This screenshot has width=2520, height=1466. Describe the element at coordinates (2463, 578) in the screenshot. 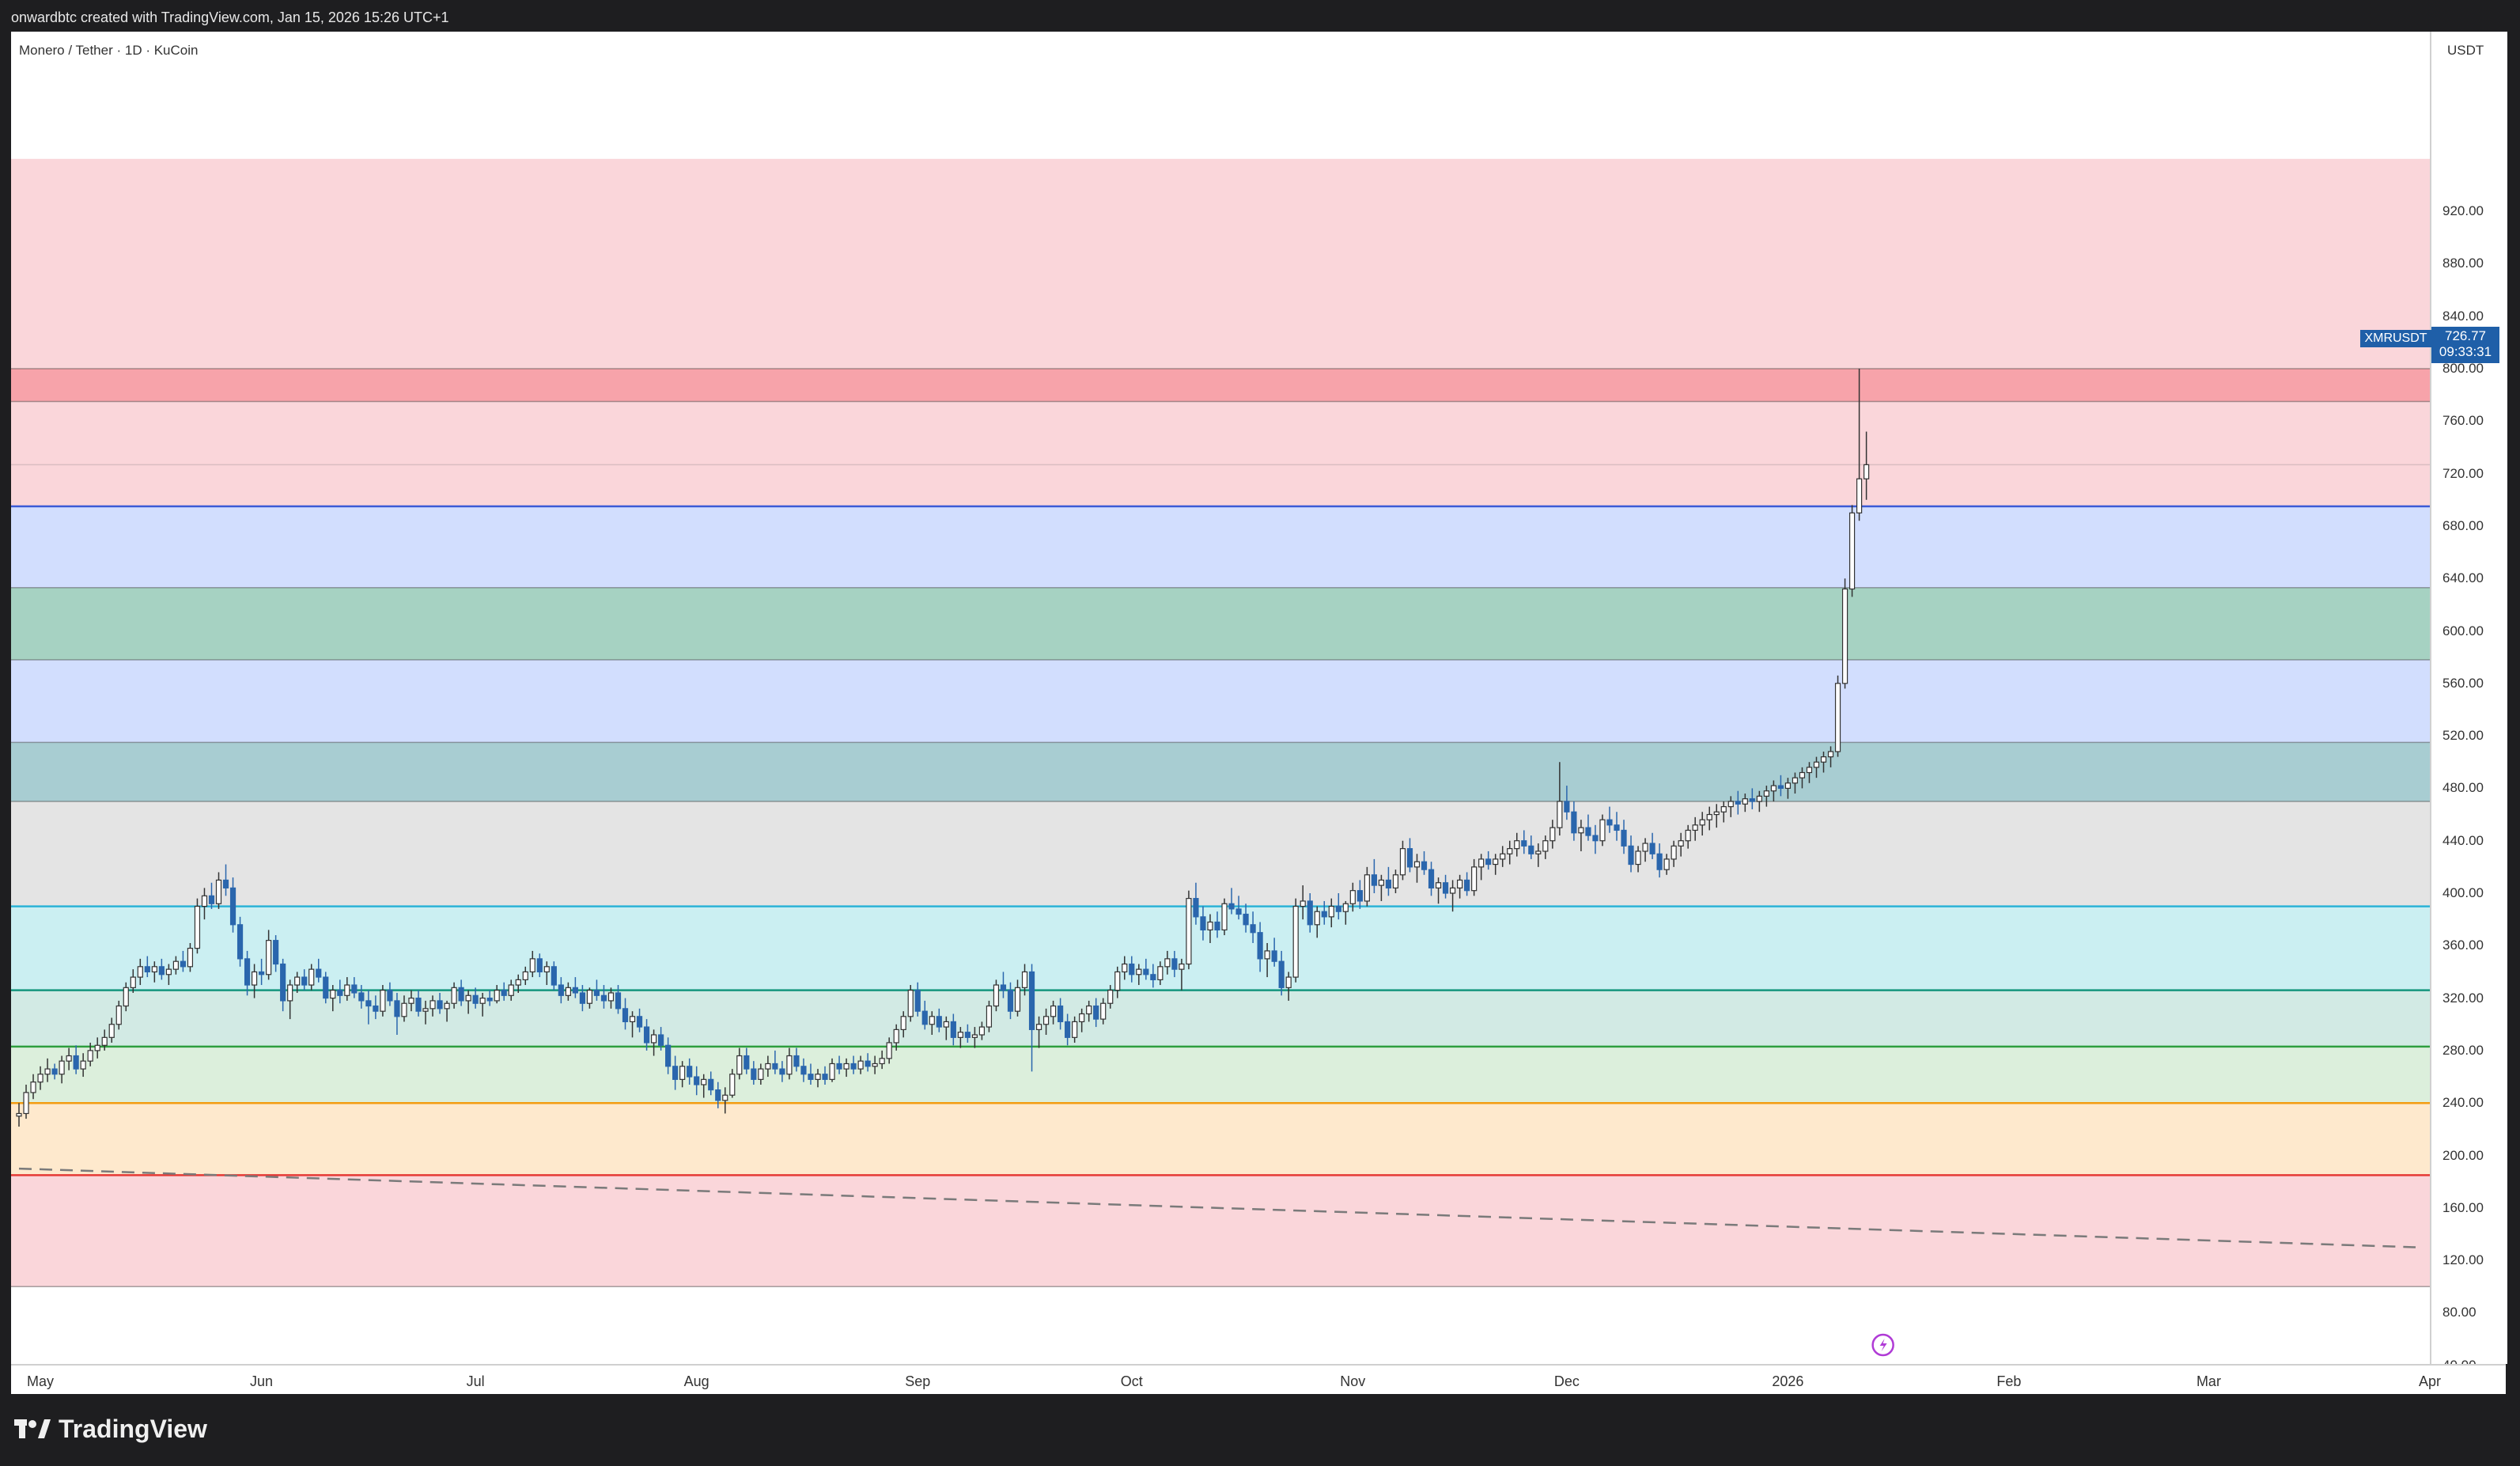

I see `y-tick-label: 640.00` at that location.